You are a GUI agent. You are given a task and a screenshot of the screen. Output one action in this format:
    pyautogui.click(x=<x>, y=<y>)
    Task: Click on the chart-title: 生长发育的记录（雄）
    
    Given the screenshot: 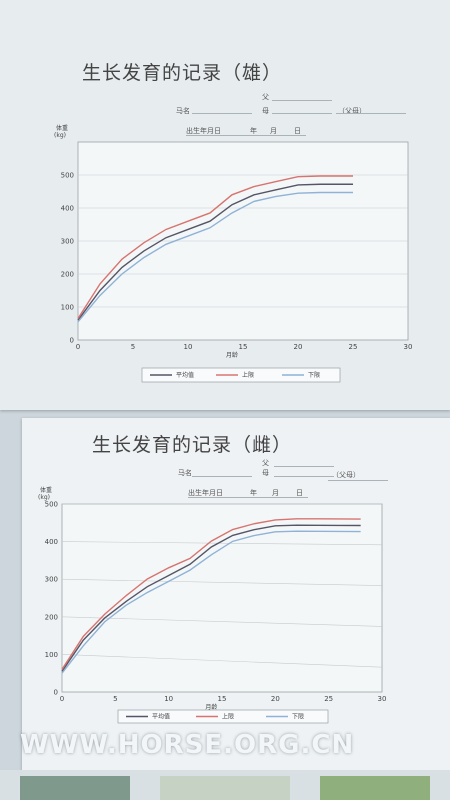 What is the action you would take?
    pyautogui.click(x=182, y=73)
    